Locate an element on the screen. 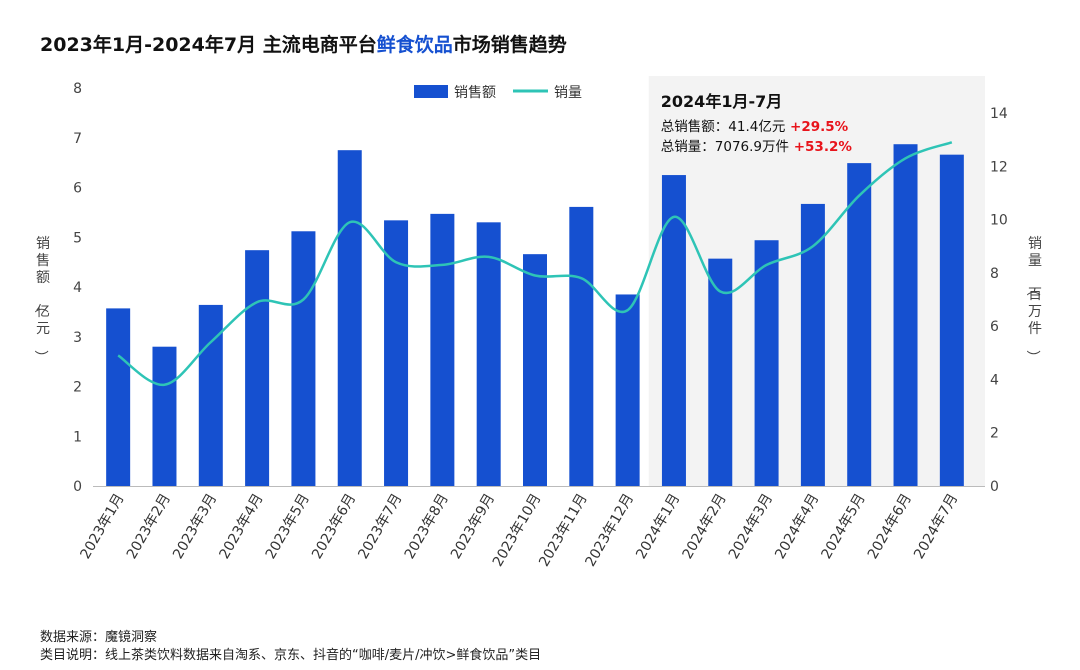 The image size is (1080, 670). chart-title: 2023年1月-2024年7月 主流电商平台鲜食饮品市场销售趋势 is located at coordinates (303, 43).